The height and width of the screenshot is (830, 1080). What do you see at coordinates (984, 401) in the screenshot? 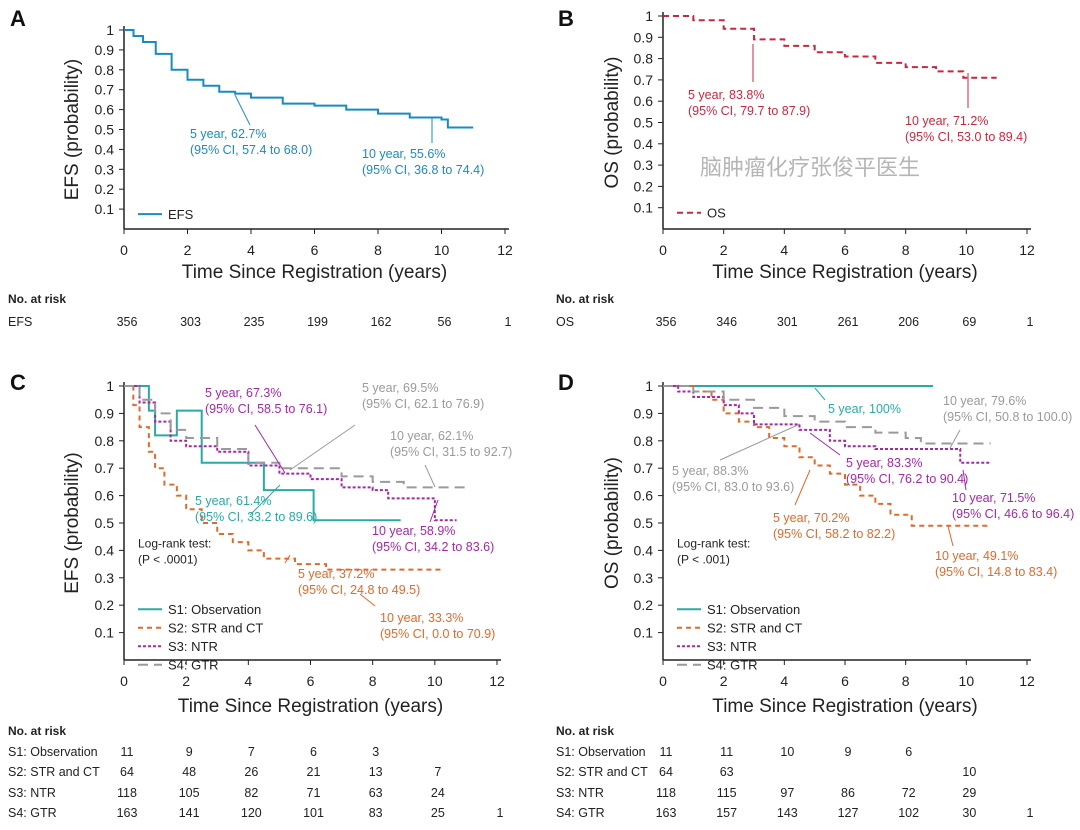
I see `annotation-text: 10 year, 79.6%` at bounding box center [984, 401].